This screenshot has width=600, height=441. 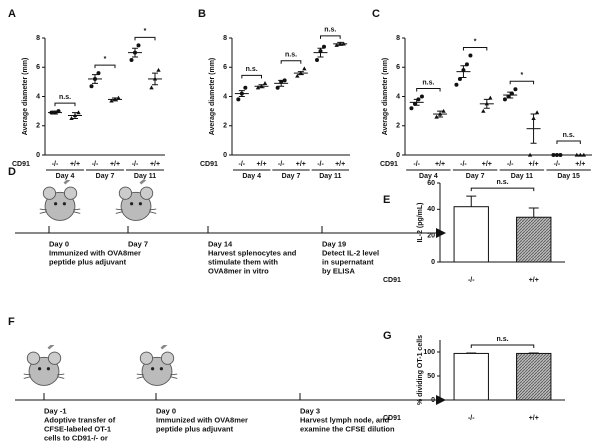 I want to click on y-axis-label: Average diameter (mm), so click(x=212, y=97).